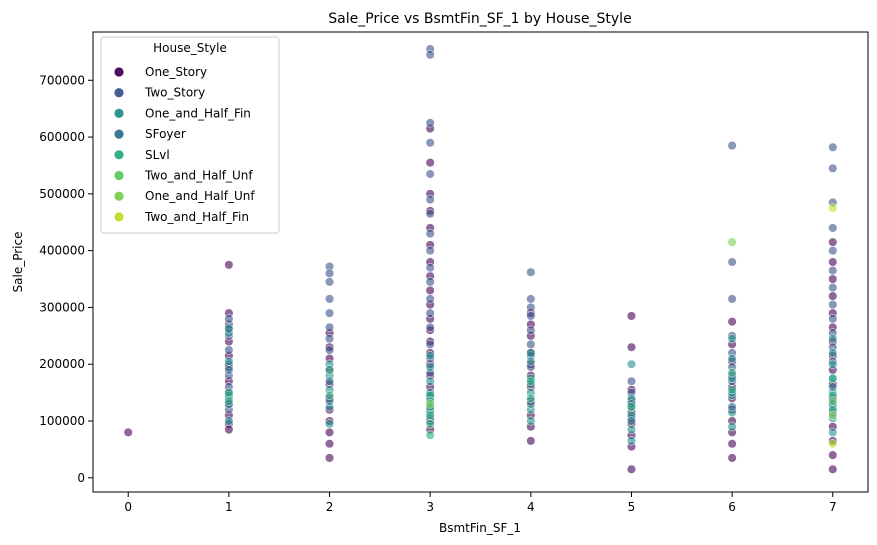  Describe the element at coordinates (200, 196) in the screenshot. I see `legend-label: One_and_Half_Unf` at that location.